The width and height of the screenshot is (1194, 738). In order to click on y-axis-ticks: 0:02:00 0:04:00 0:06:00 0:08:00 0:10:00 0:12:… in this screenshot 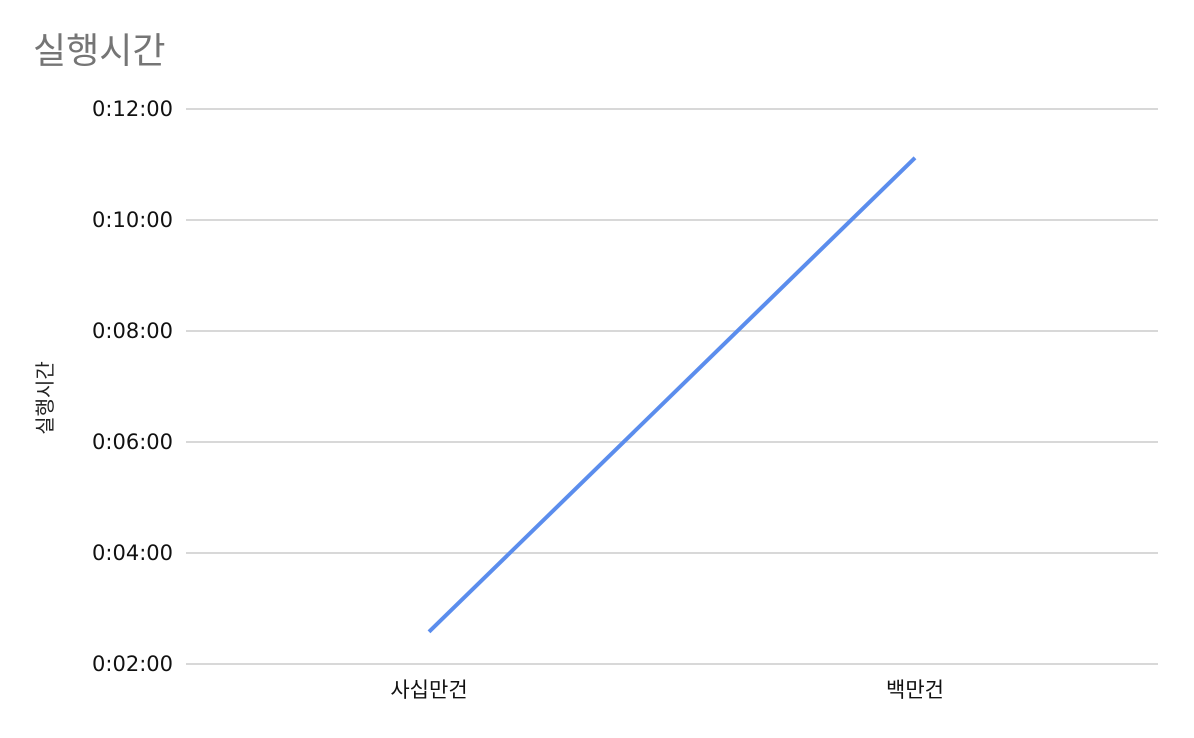, I will do `click(132, 386)`.